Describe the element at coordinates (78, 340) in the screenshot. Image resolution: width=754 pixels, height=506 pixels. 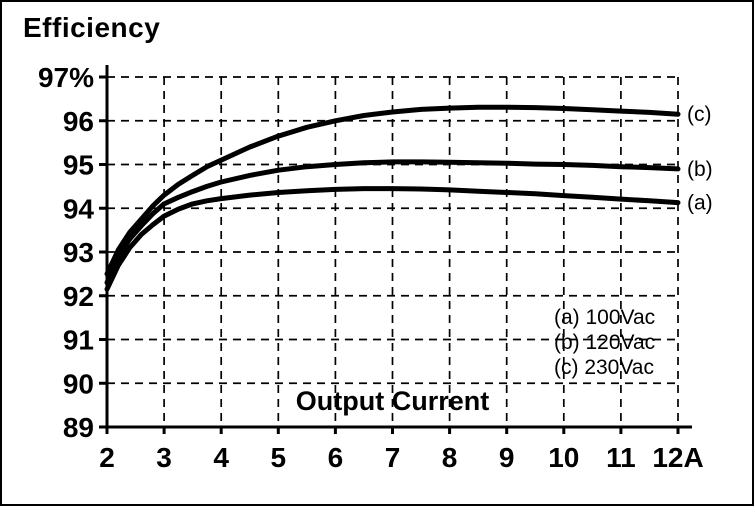
I see `y-tick-label: 91` at that location.